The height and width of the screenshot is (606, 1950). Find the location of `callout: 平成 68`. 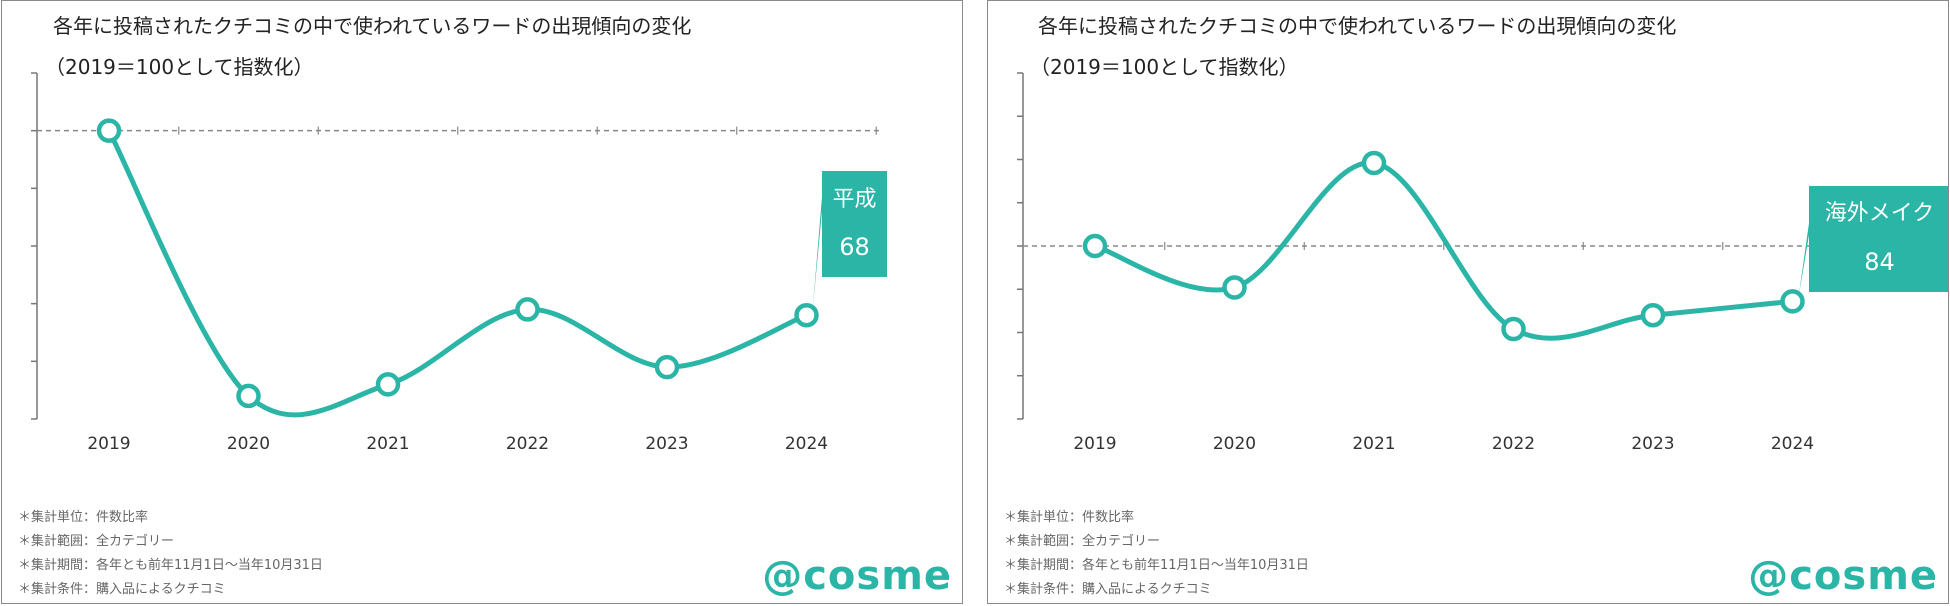

callout: 平成 68 is located at coordinates (849, 241).